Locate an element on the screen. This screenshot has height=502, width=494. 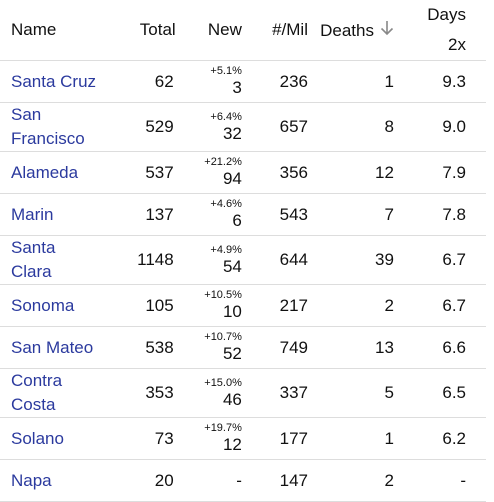
county-row: Marin 137 +4.6% 6 543 7 7.8 is located at coordinates (243, 214).